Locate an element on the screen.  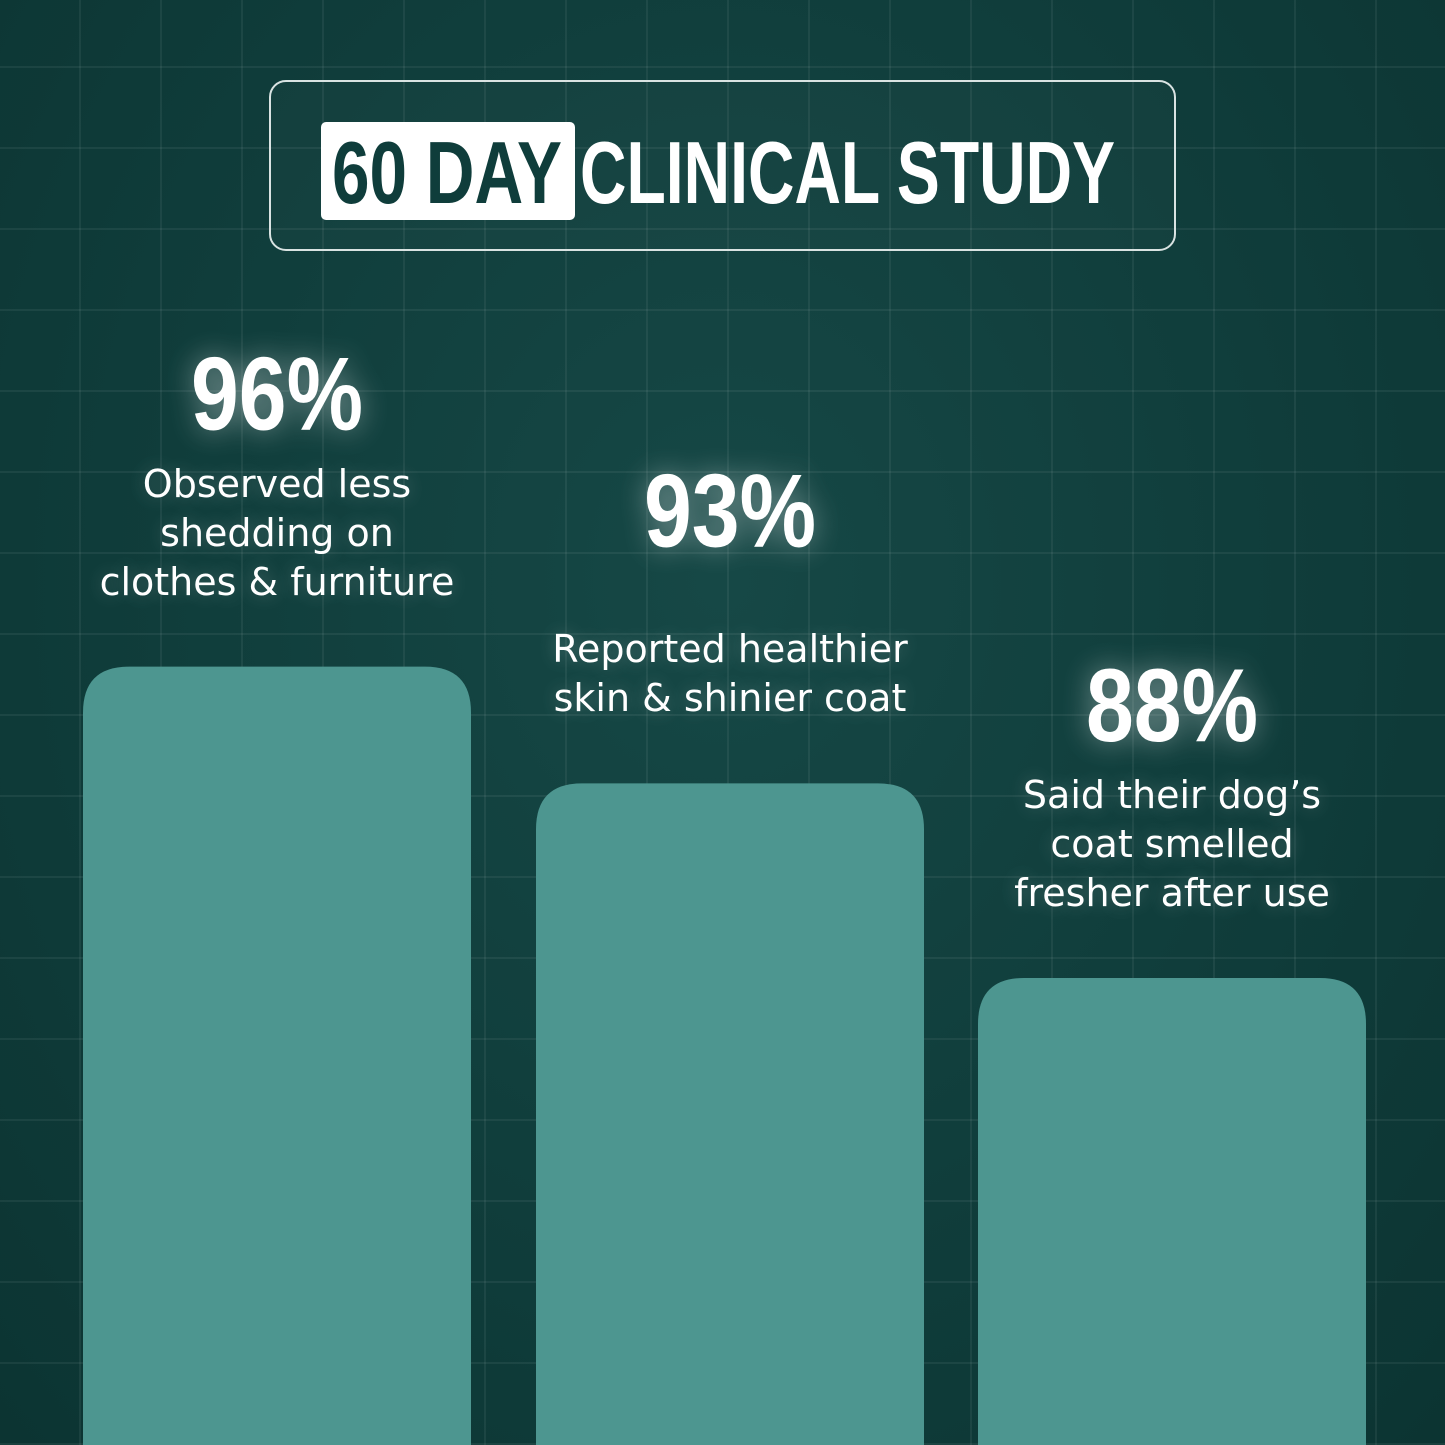
value-label: 88% is located at coordinates (1172, 706).